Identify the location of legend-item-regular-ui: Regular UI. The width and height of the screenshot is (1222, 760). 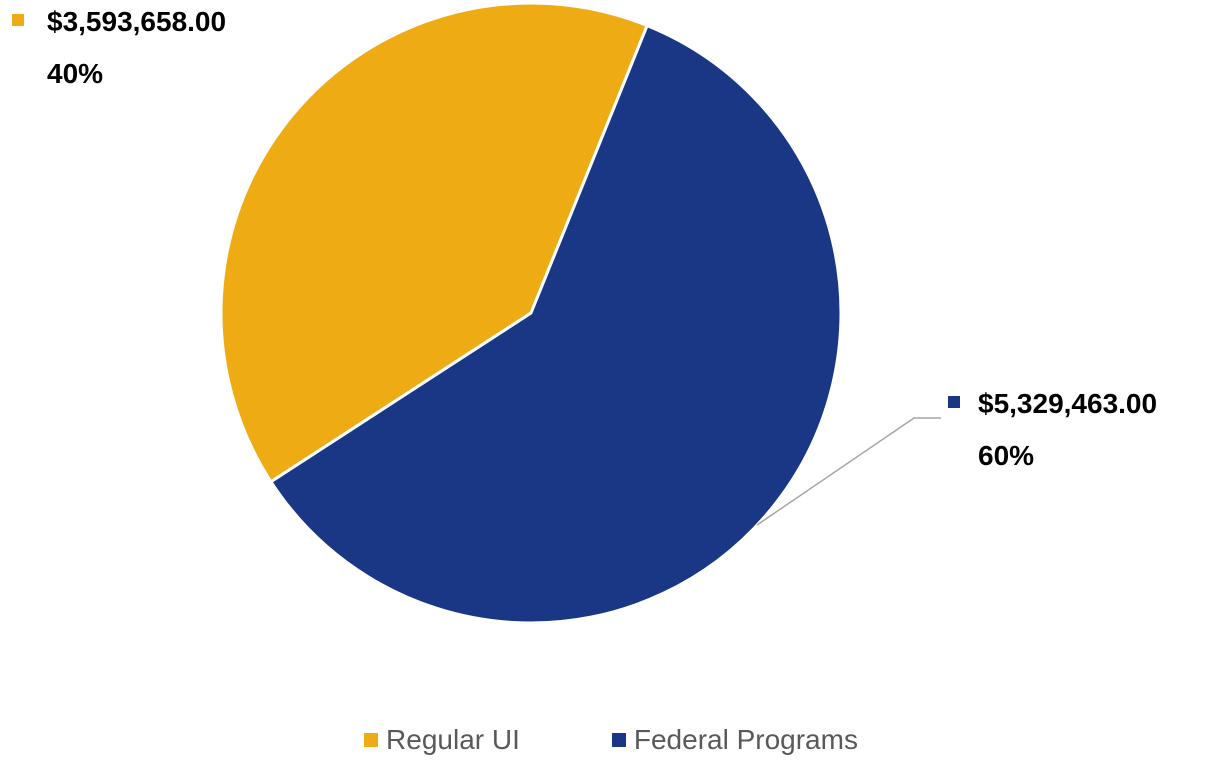
(442, 740).